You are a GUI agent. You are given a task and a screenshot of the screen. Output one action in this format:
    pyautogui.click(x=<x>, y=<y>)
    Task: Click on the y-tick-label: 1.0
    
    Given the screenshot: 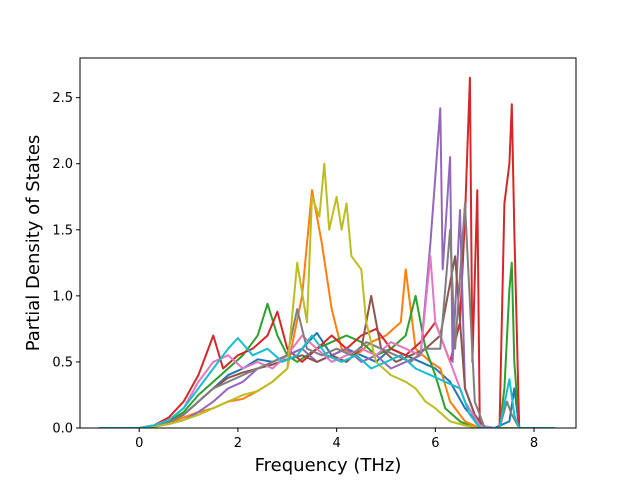 What is the action you would take?
    pyautogui.click(x=62, y=296)
    